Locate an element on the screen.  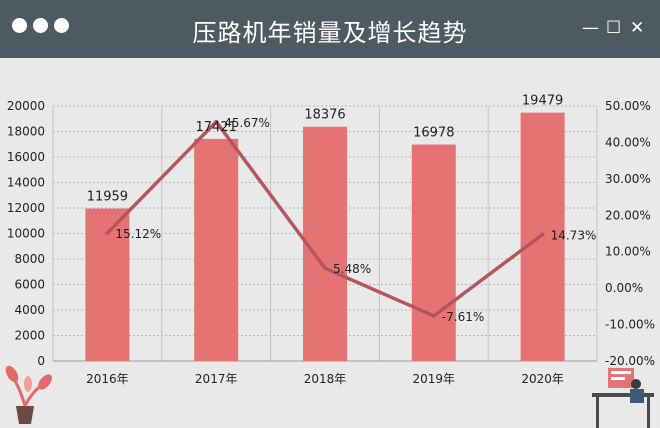
growth-value-label: -7.61% is located at coordinates (463, 317).